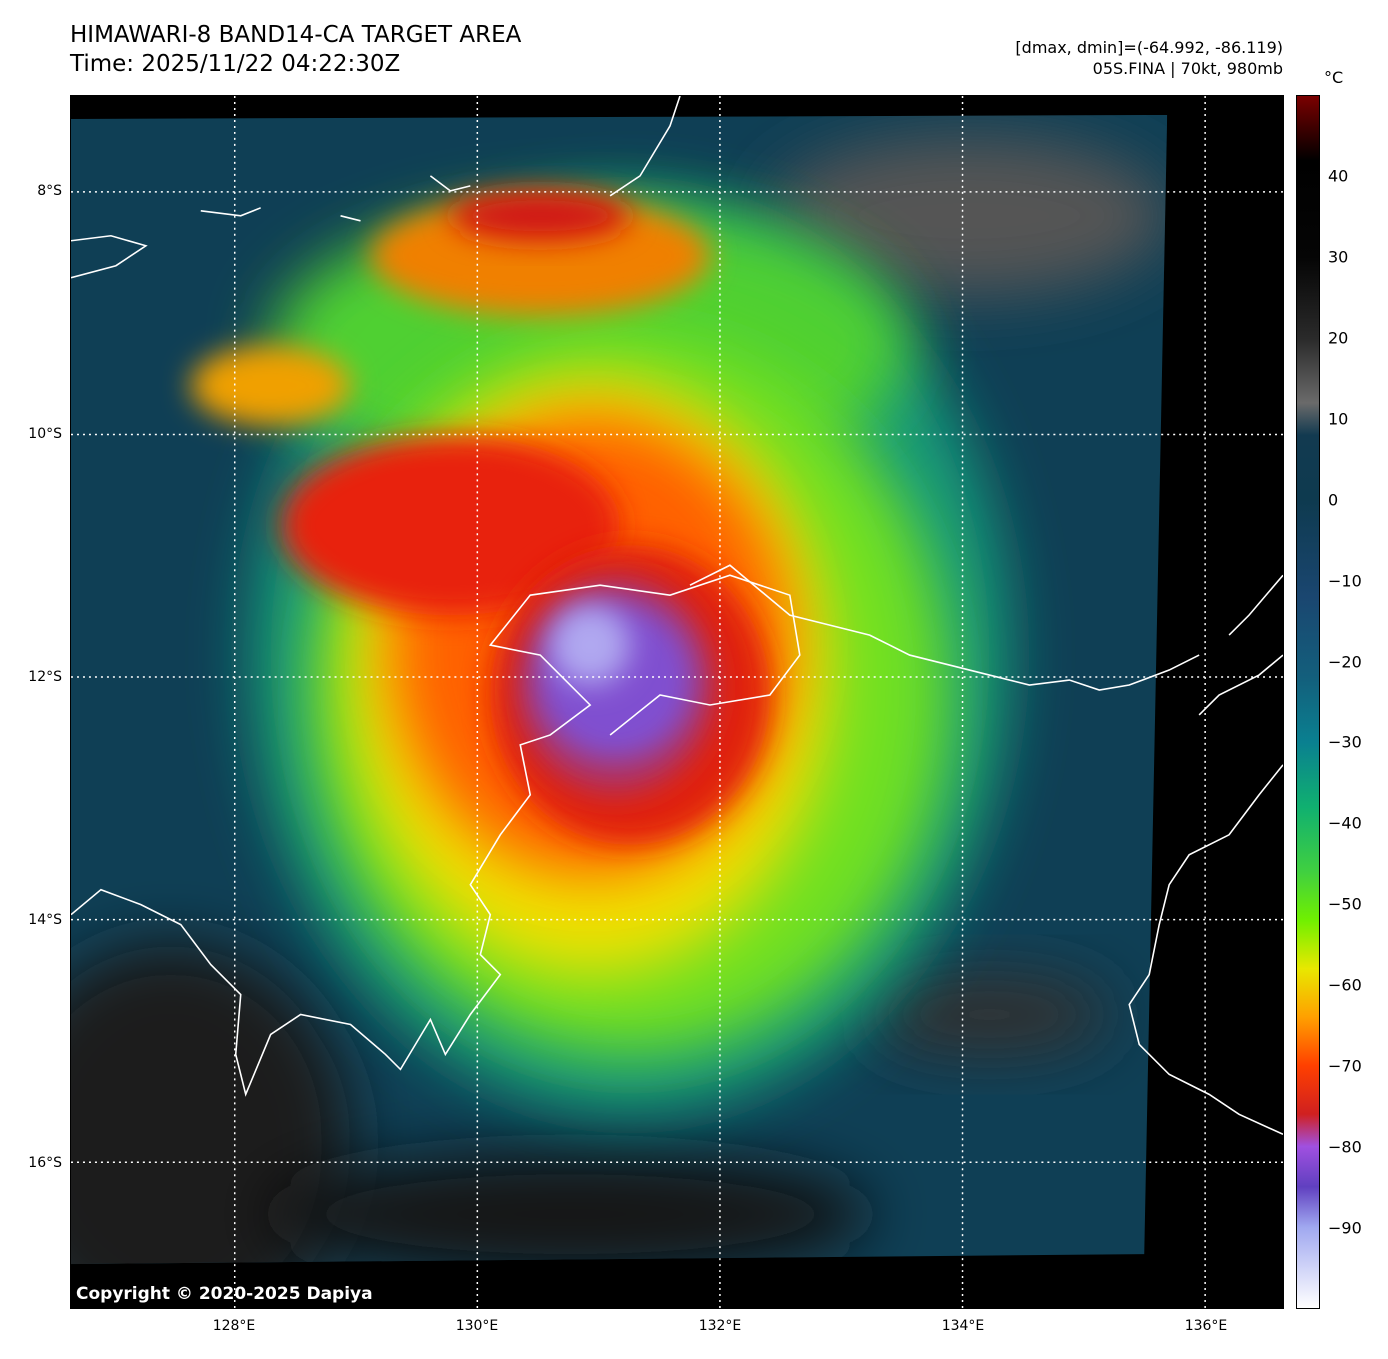 The width and height of the screenshot is (1388, 1359). What do you see at coordinates (1206, 1326) in the screenshot?
I see `lon-tick-label: 136°E` at bounding box center [1206, 1326].